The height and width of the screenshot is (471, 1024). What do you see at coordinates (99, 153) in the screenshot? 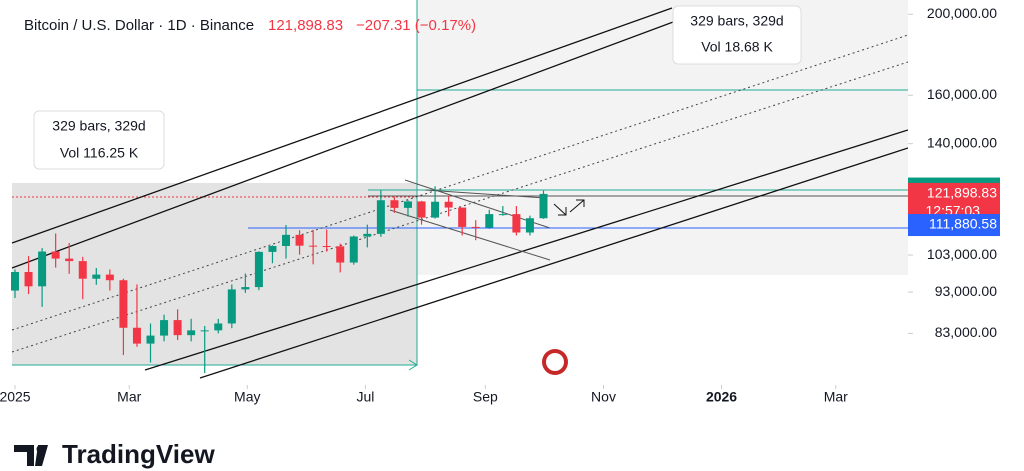
I see `info-vol: Vol 116.25 K` at bounding box center [99, 153].